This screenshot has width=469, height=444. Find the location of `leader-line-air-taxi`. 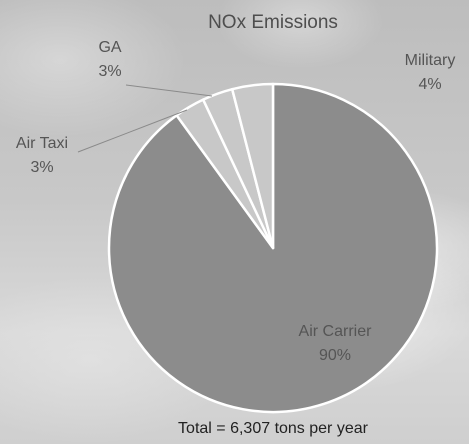

leader-line-air-taxi is located at coordinates (132, 131).